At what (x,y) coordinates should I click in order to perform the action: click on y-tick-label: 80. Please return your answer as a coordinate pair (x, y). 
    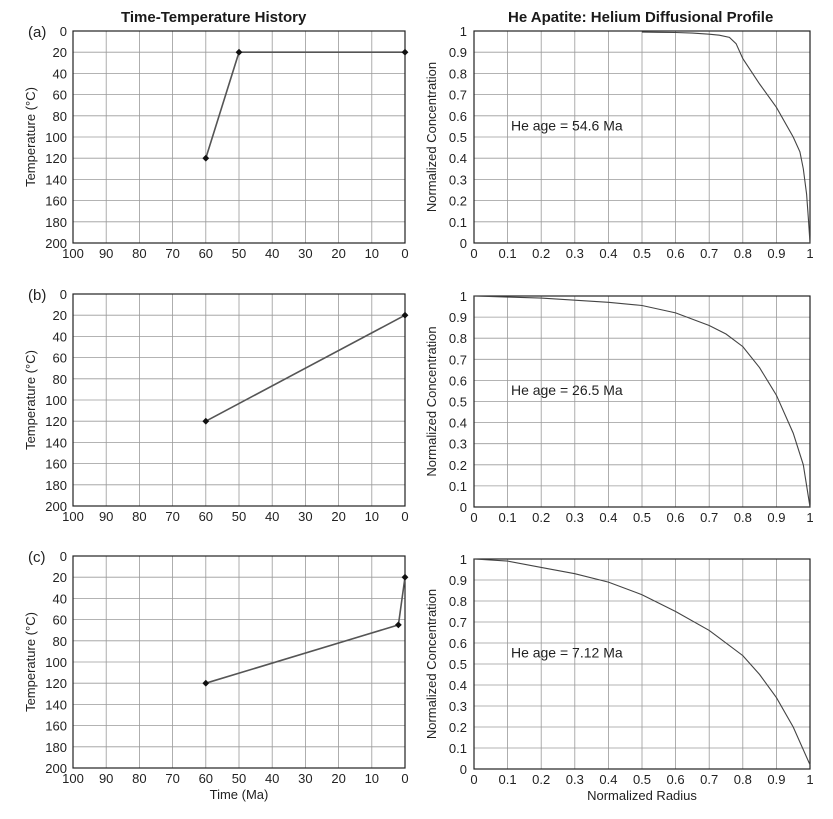
    Looking at the image, I should click on (60, 641).